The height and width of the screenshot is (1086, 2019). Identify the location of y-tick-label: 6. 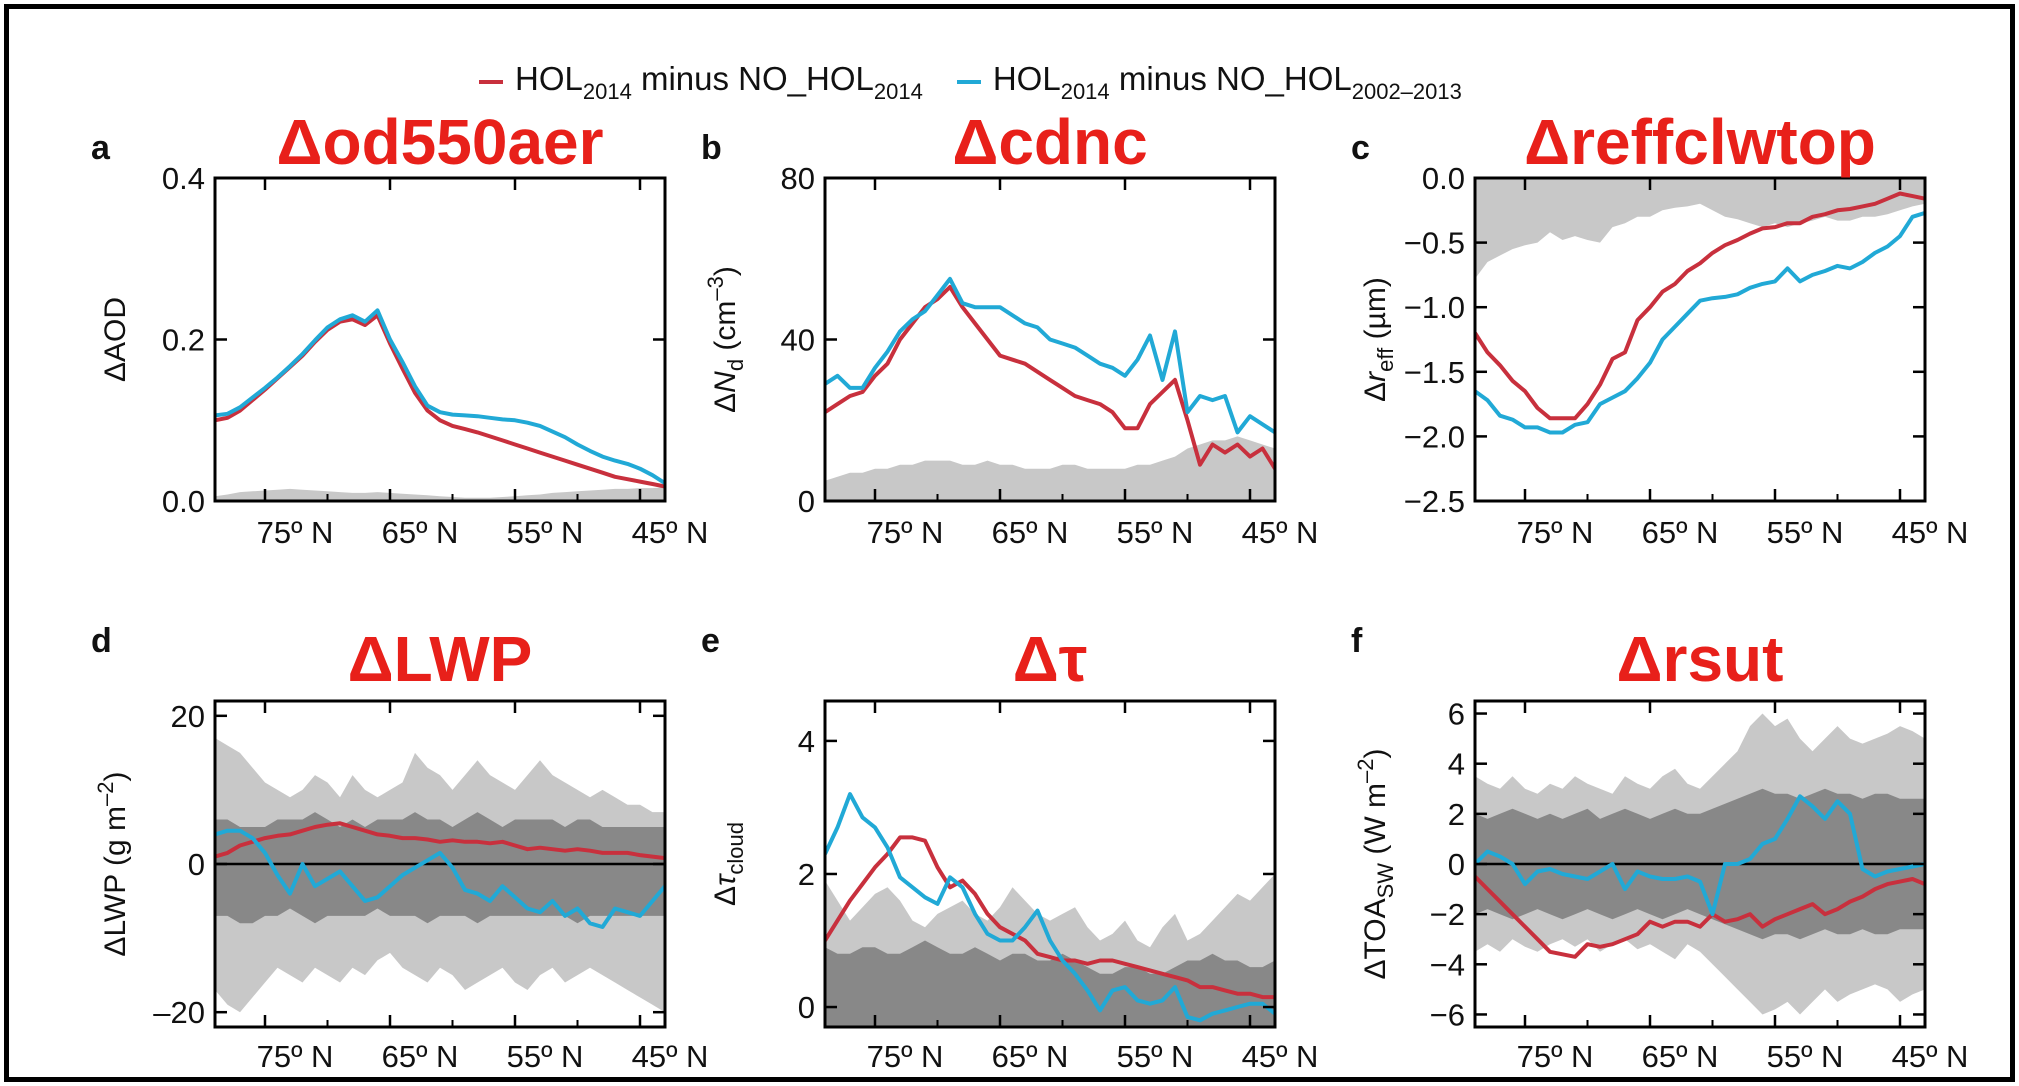
(1456, 714).